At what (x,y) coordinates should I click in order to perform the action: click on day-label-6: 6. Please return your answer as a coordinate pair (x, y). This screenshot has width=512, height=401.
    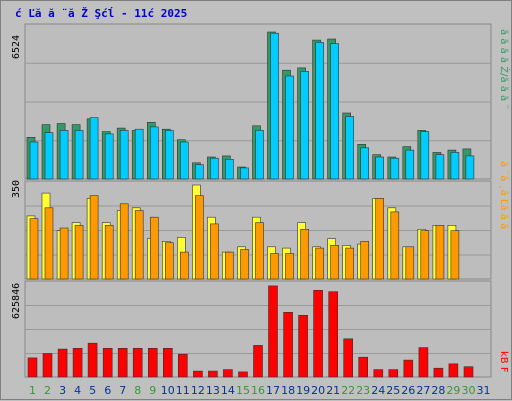
    Looking at the image, I should click on (107, 390).